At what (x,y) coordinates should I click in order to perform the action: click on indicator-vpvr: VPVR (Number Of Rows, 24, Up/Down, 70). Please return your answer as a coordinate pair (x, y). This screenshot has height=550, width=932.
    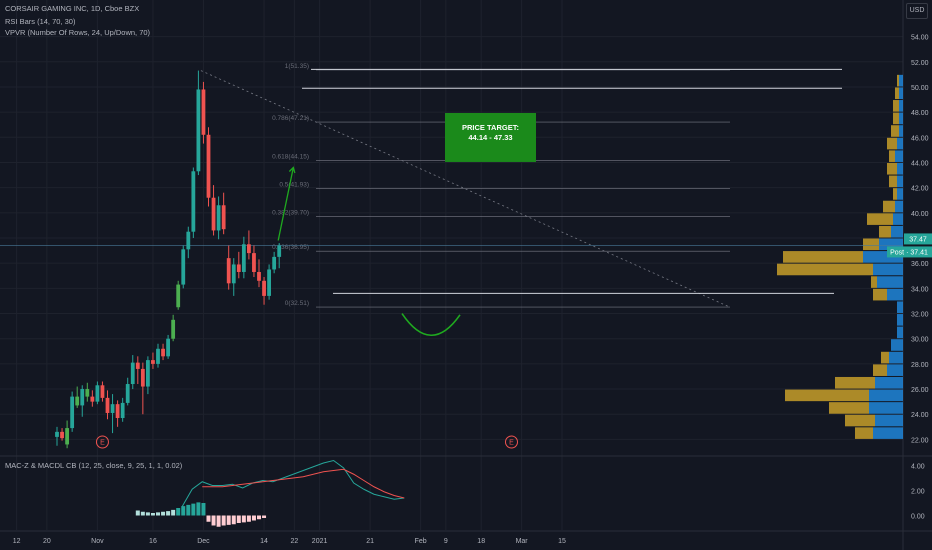
    Looking at the image, I should click on (78, 32).